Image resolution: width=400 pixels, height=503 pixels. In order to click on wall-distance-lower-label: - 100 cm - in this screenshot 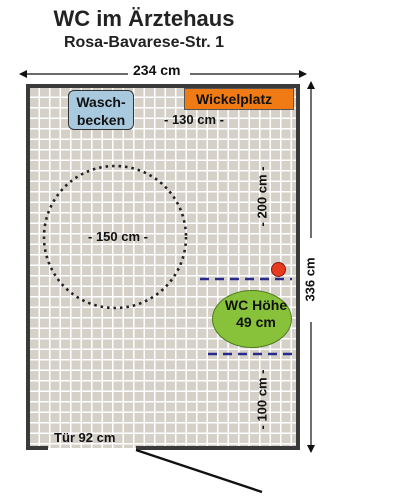, I will do `click(262, 399)`.